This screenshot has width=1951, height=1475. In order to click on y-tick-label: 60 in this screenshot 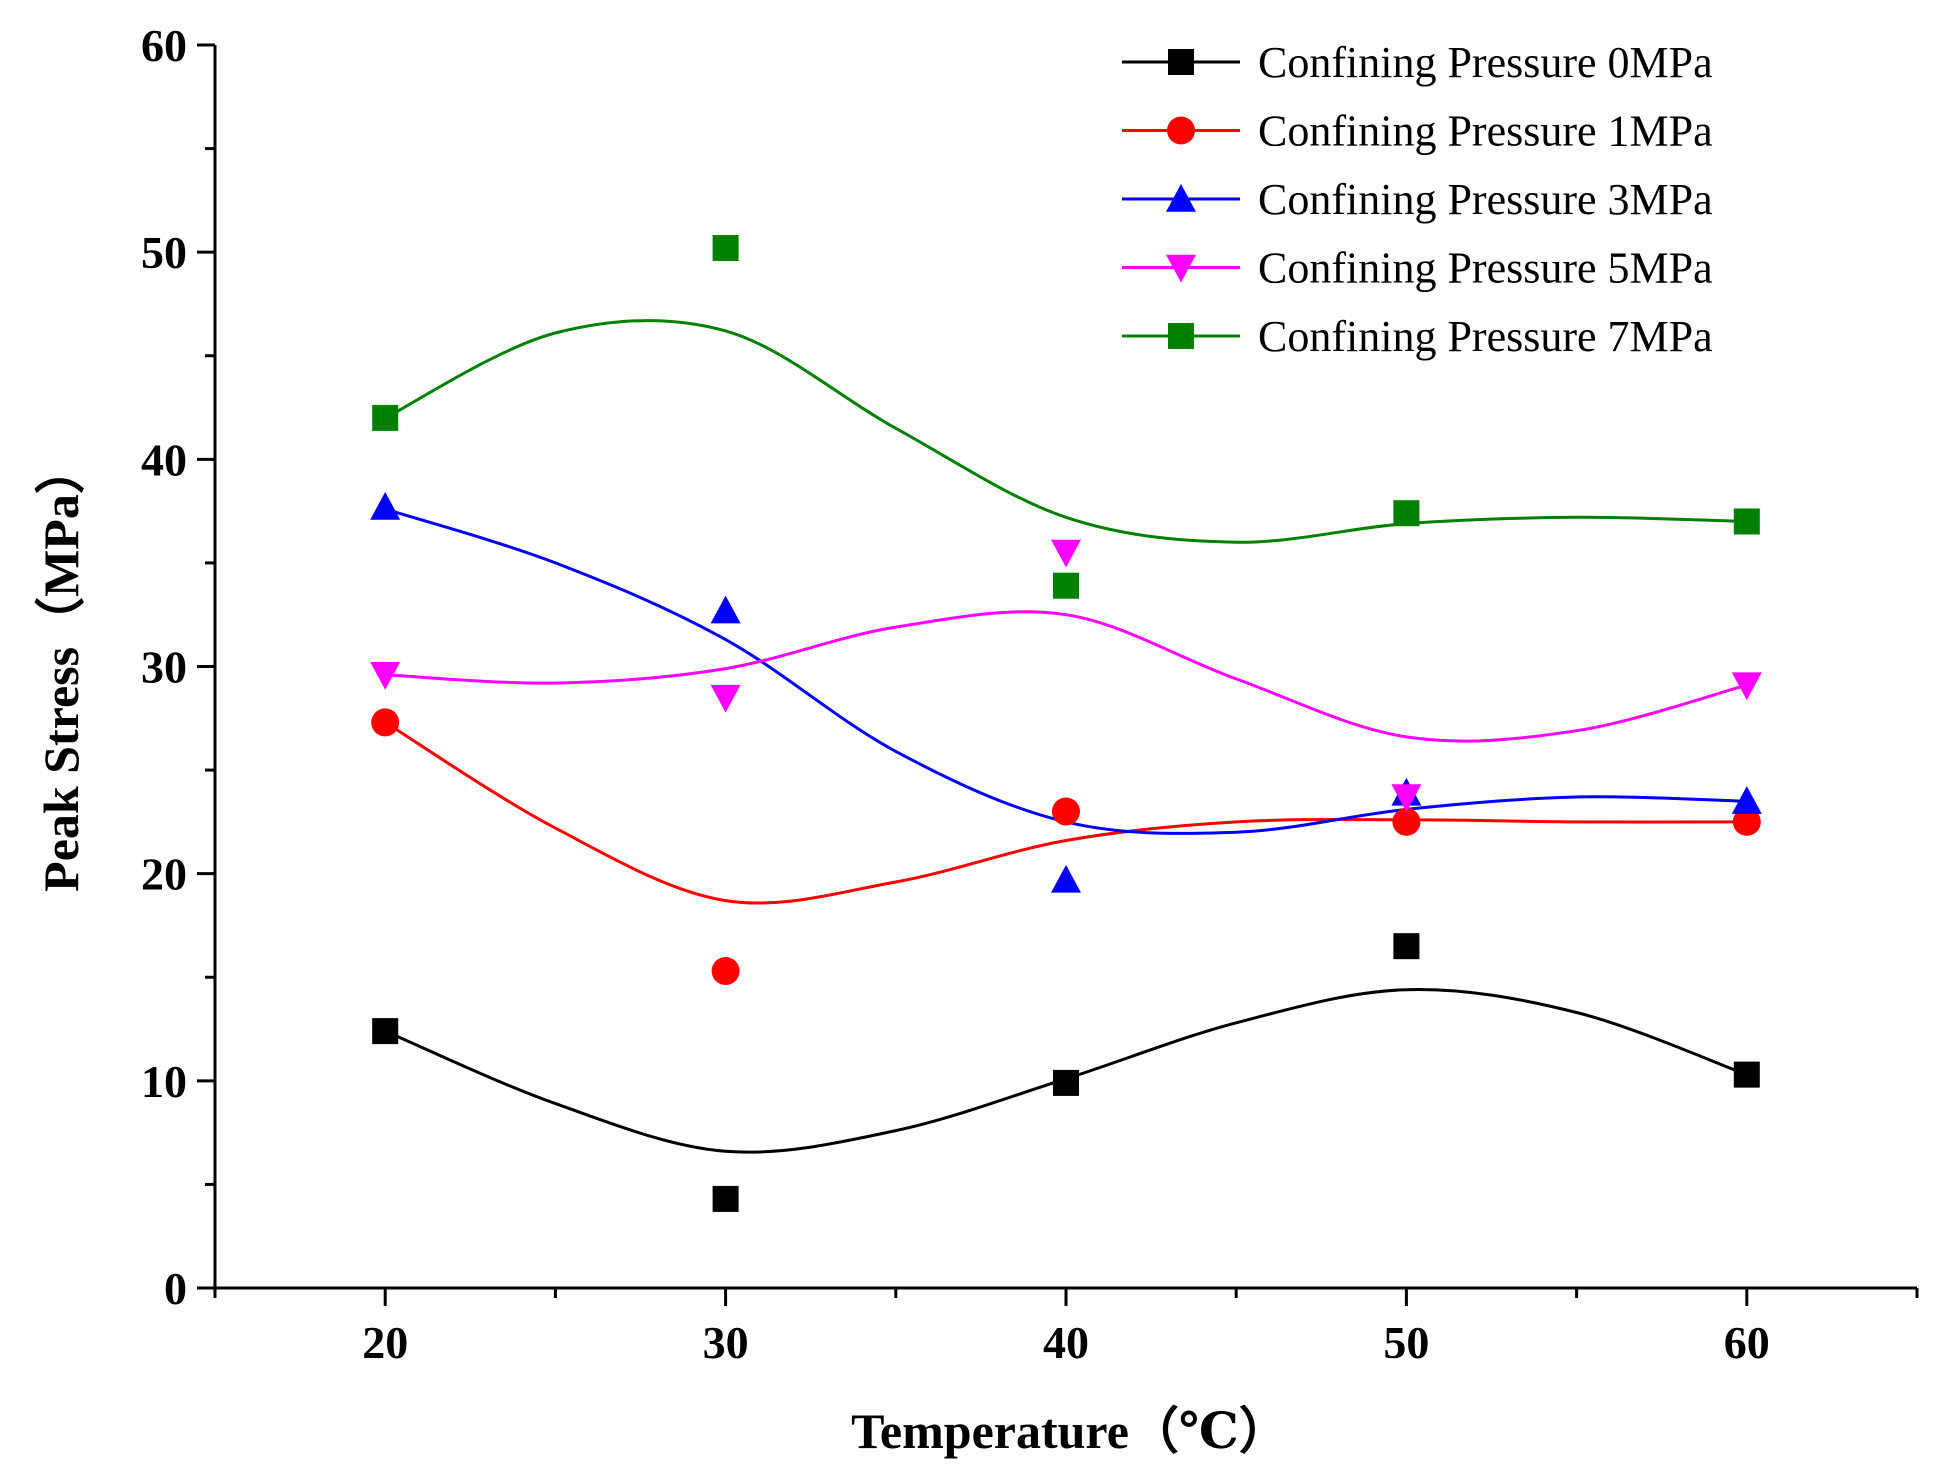, I will do `click(164, 45)`.